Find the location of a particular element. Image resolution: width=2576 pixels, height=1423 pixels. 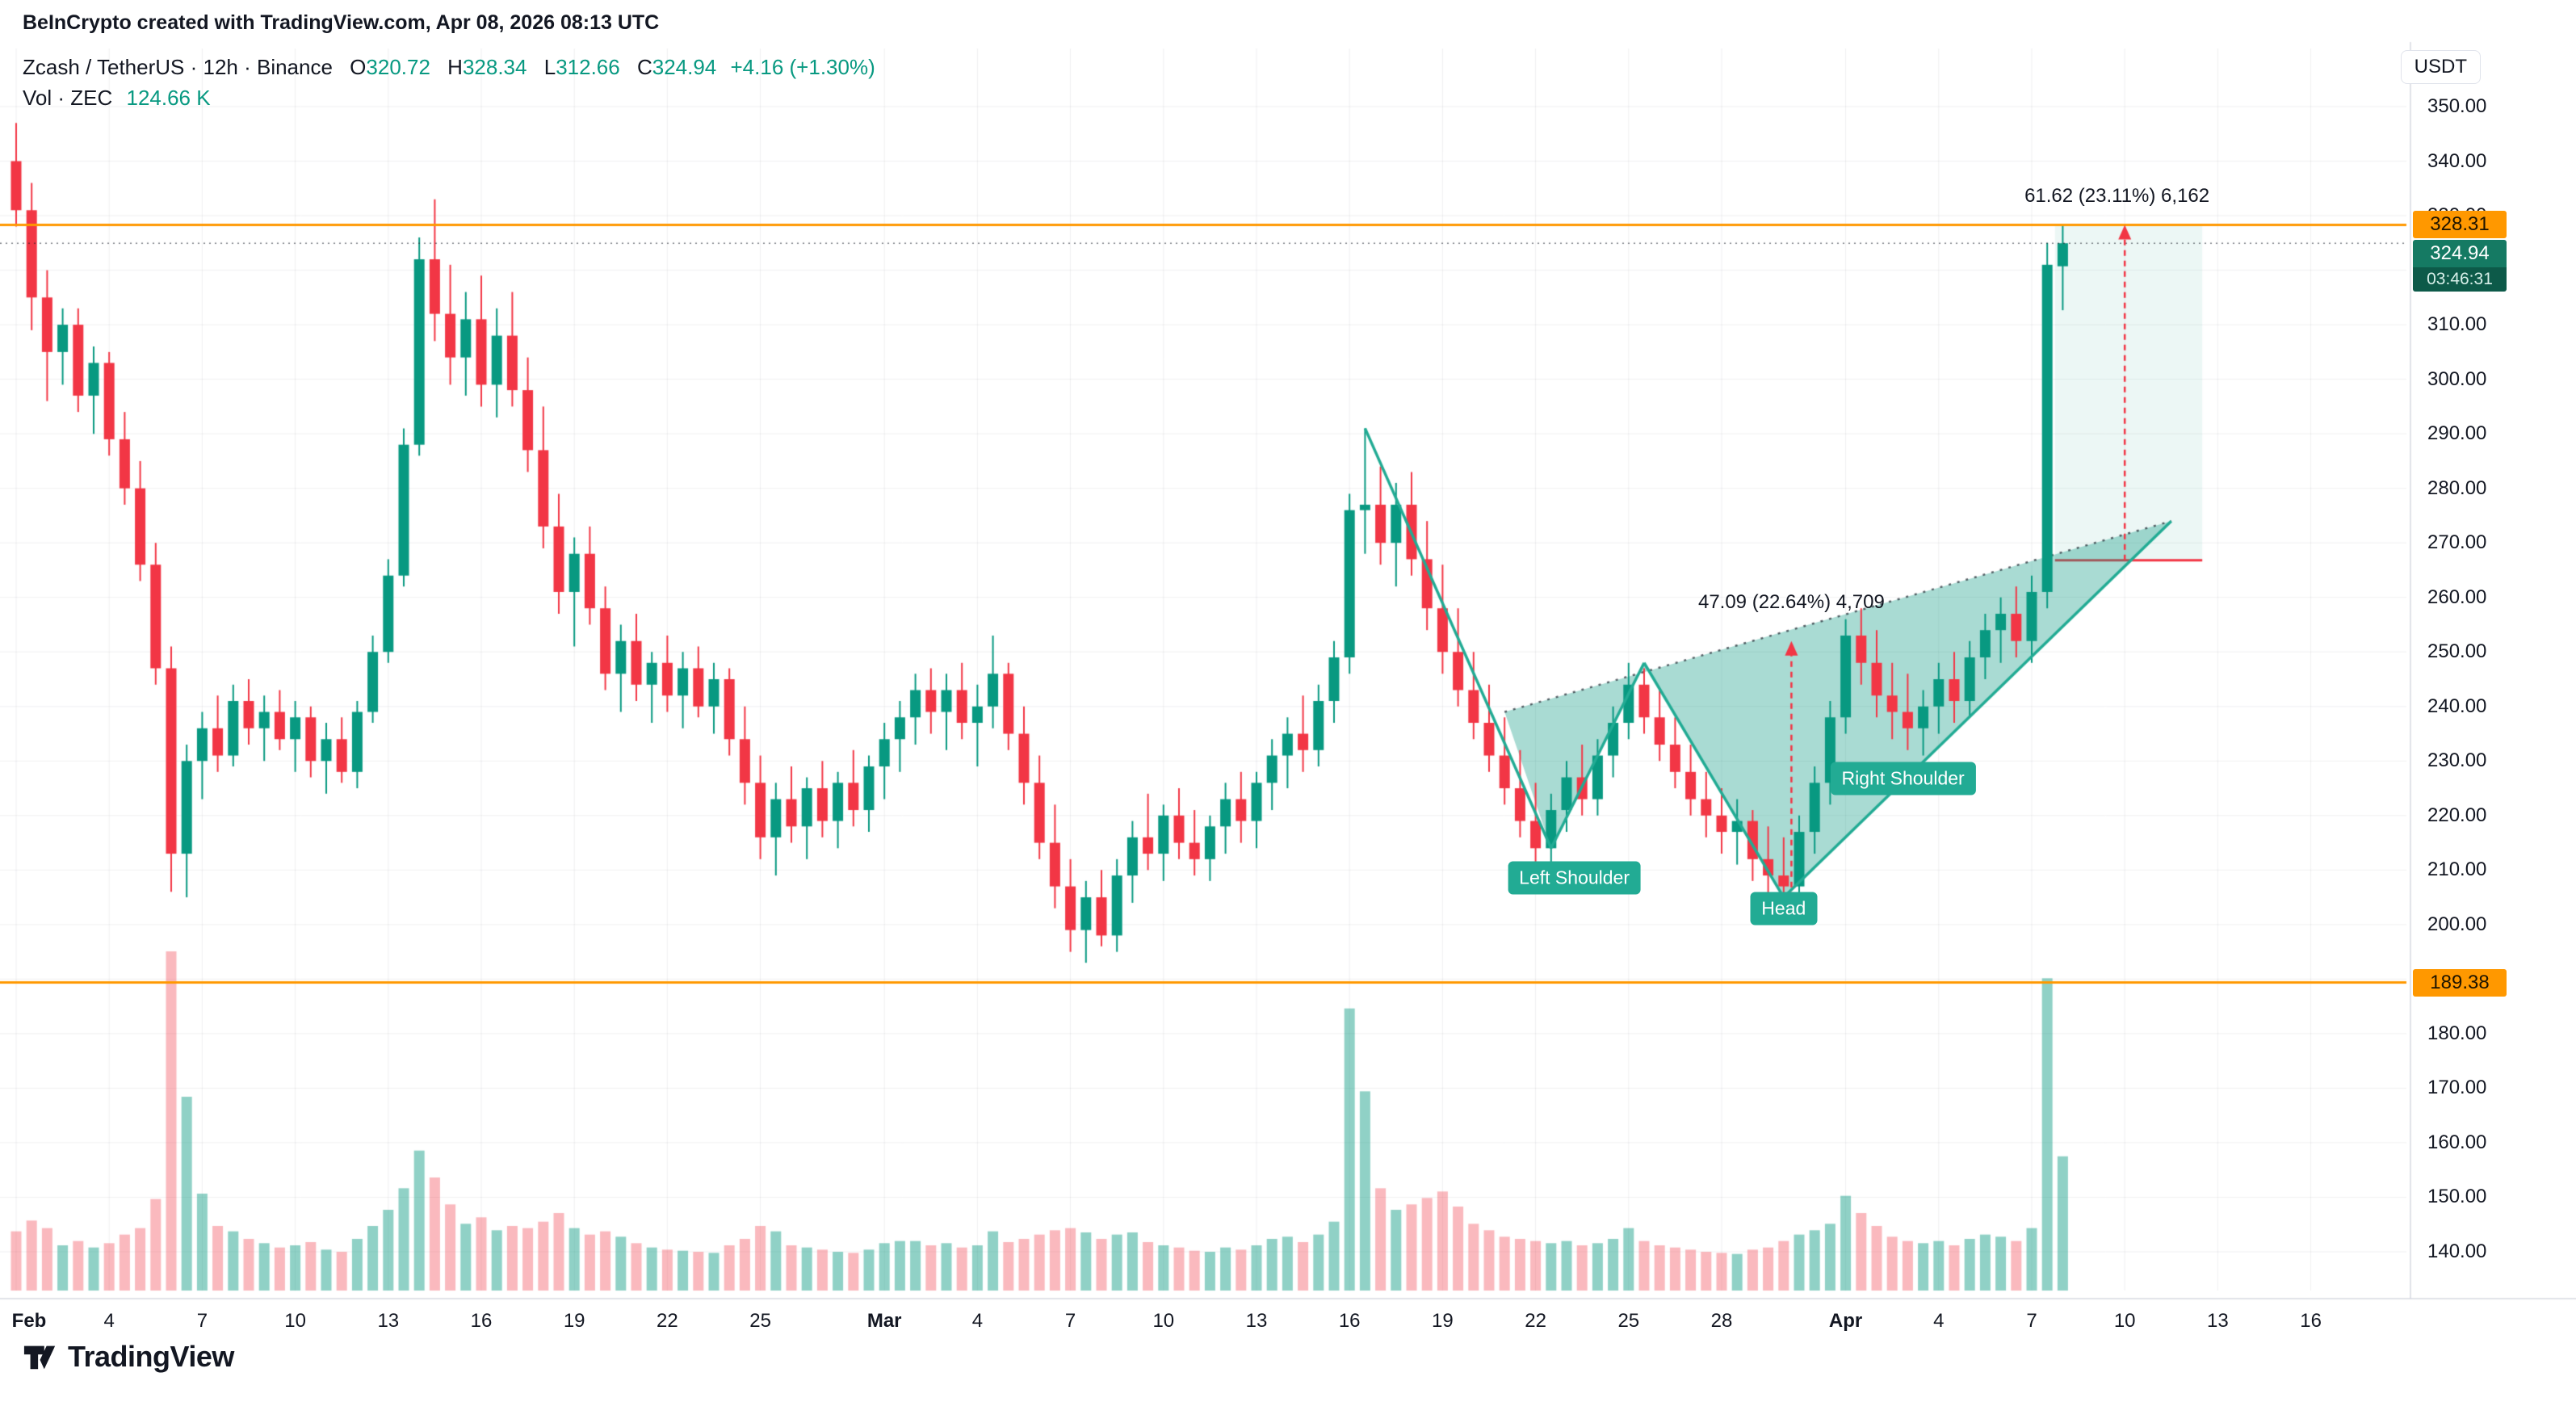

price-tick-label: 280.00 is located at coordinates (2457, 487).